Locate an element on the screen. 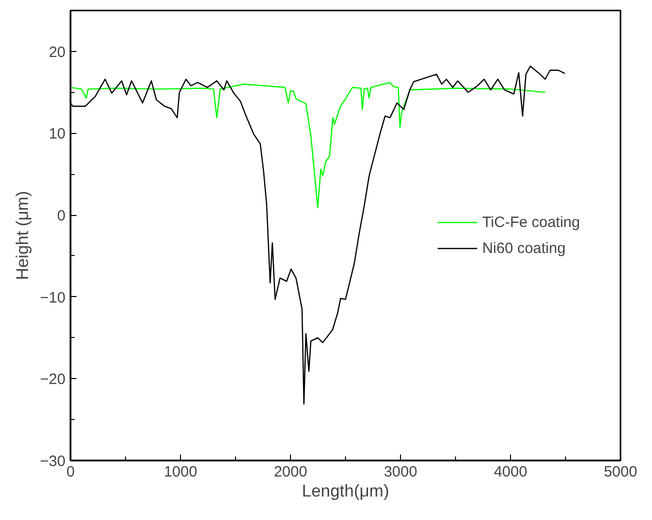  y-tick-label: 20 is located at coordinates (57, 52).